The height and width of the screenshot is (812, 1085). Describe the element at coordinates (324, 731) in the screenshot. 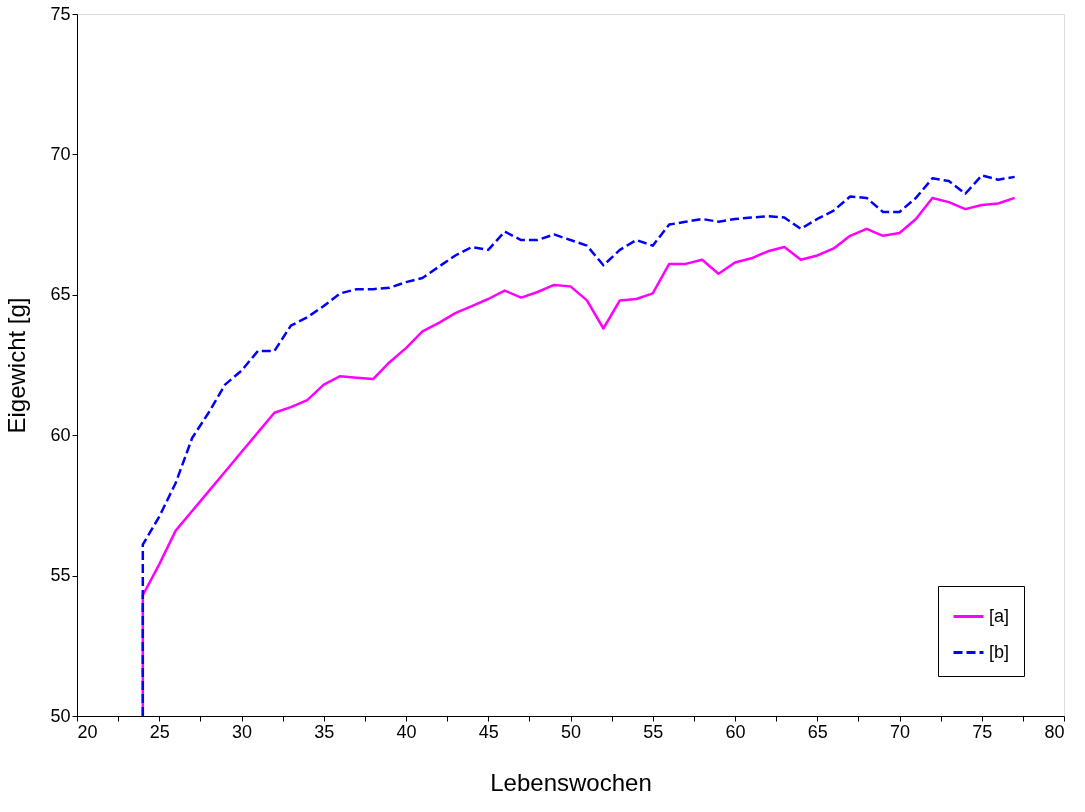

I see `x-tick-label: 35` at that location.